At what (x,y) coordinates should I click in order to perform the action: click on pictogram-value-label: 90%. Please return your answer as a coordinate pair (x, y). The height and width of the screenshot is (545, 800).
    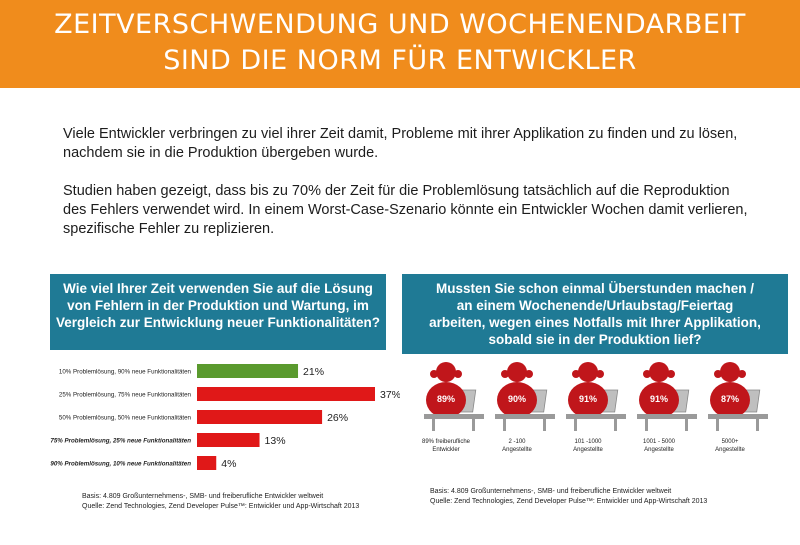
    Looking at the image, I should click on (517, 399).